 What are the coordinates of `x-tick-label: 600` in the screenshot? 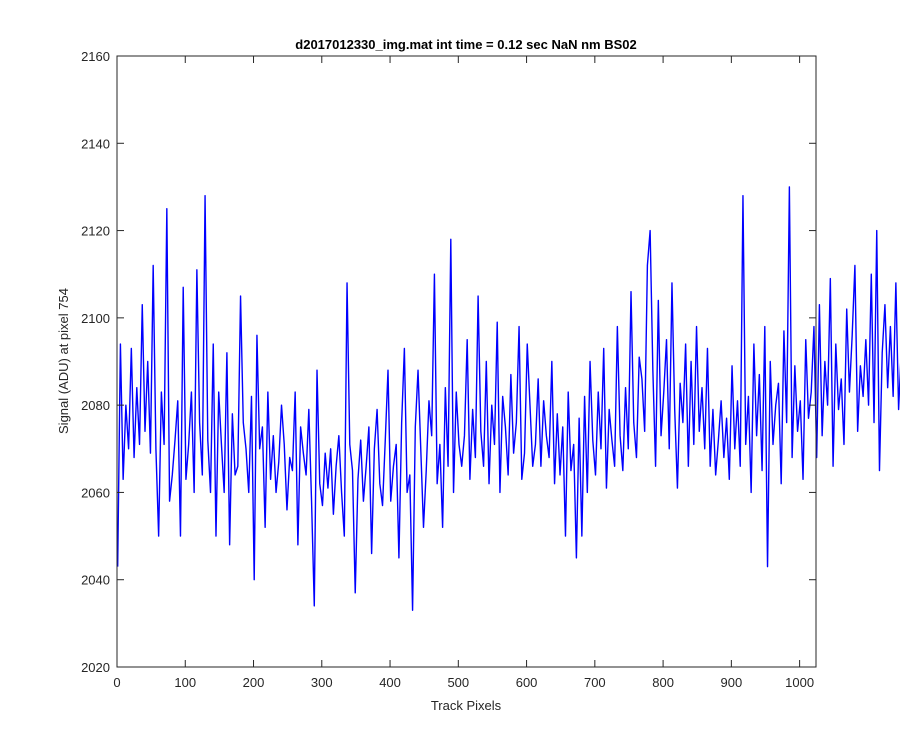 It's located at (527, 682).